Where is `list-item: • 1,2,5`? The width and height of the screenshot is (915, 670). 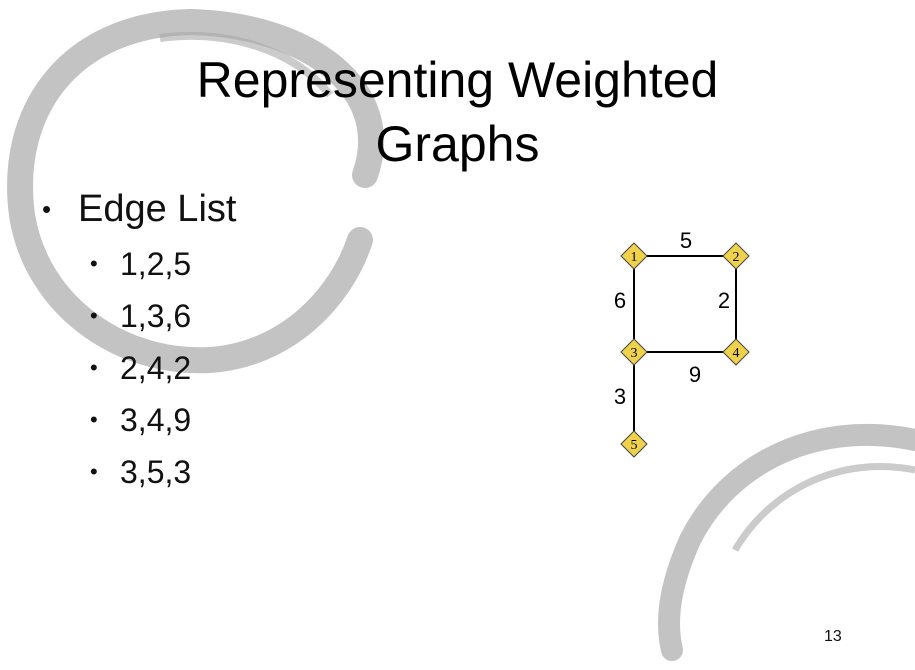 list-item: • 1,2,5 is located at coordinates (163, 264).